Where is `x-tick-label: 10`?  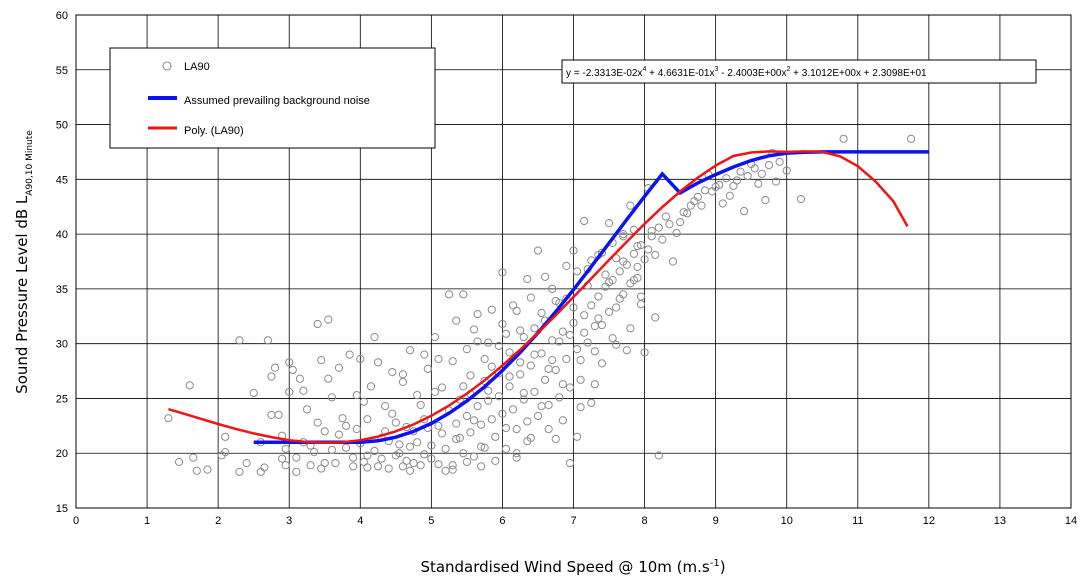 x-tick-label: 10 is located at coordinates (787, 521).